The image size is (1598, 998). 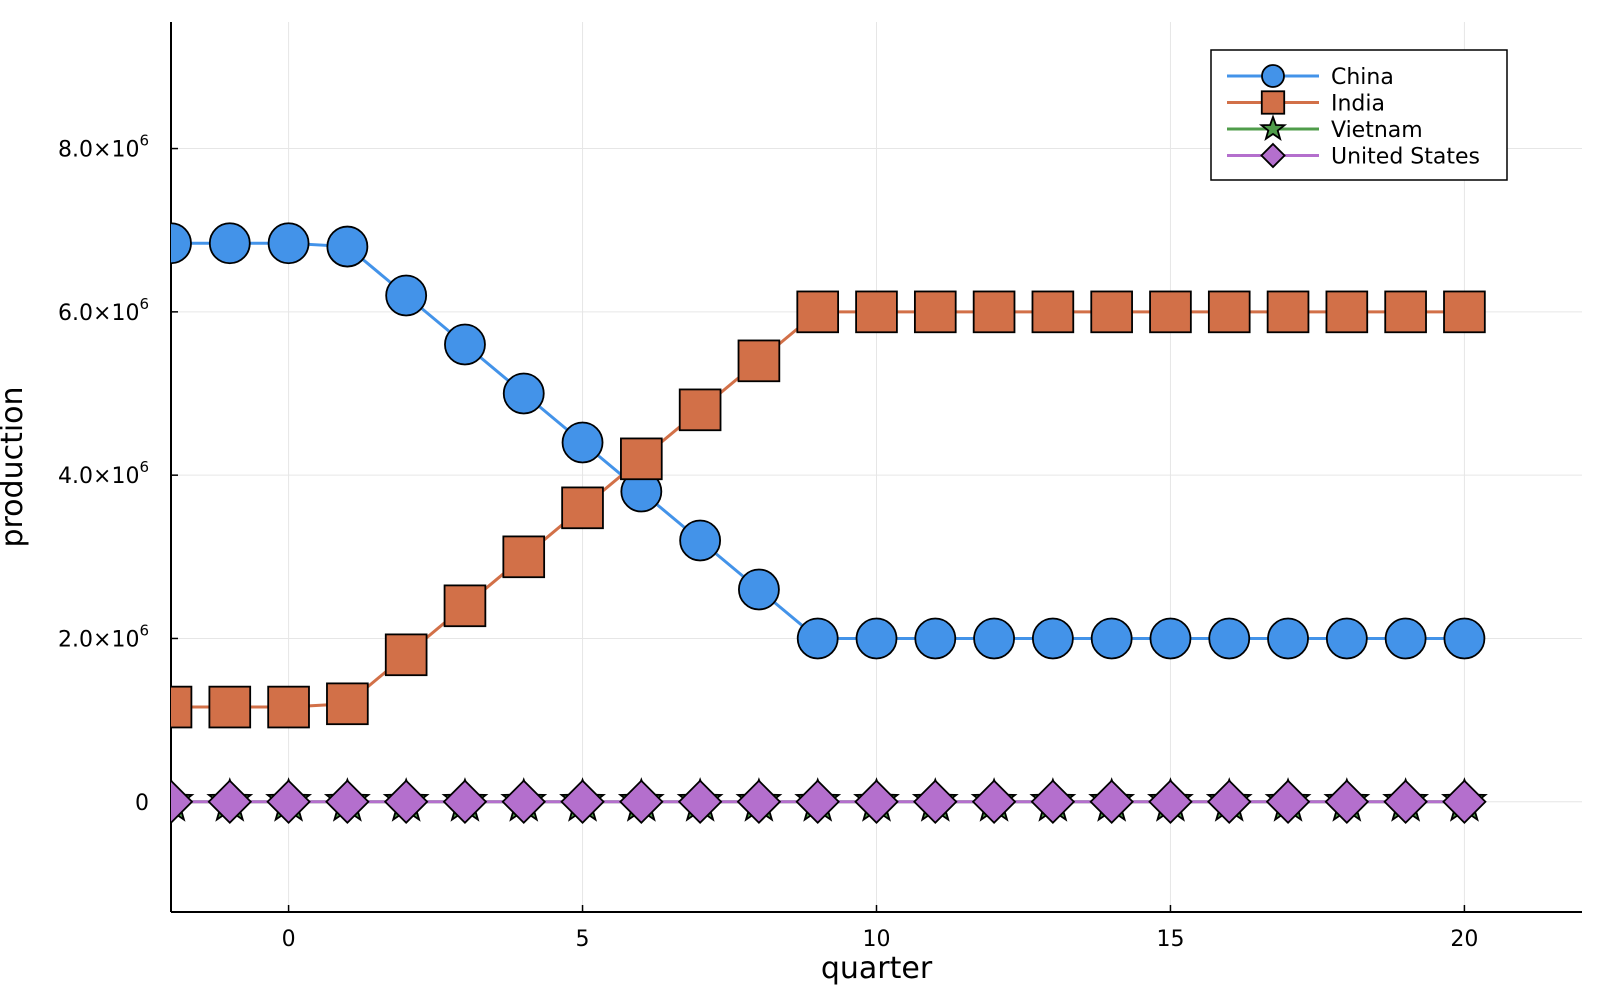 What do you see at coordinates (1358, 104) in the screenshot?
I see `legend-label-1: India` at bounding box center [1358, 104].